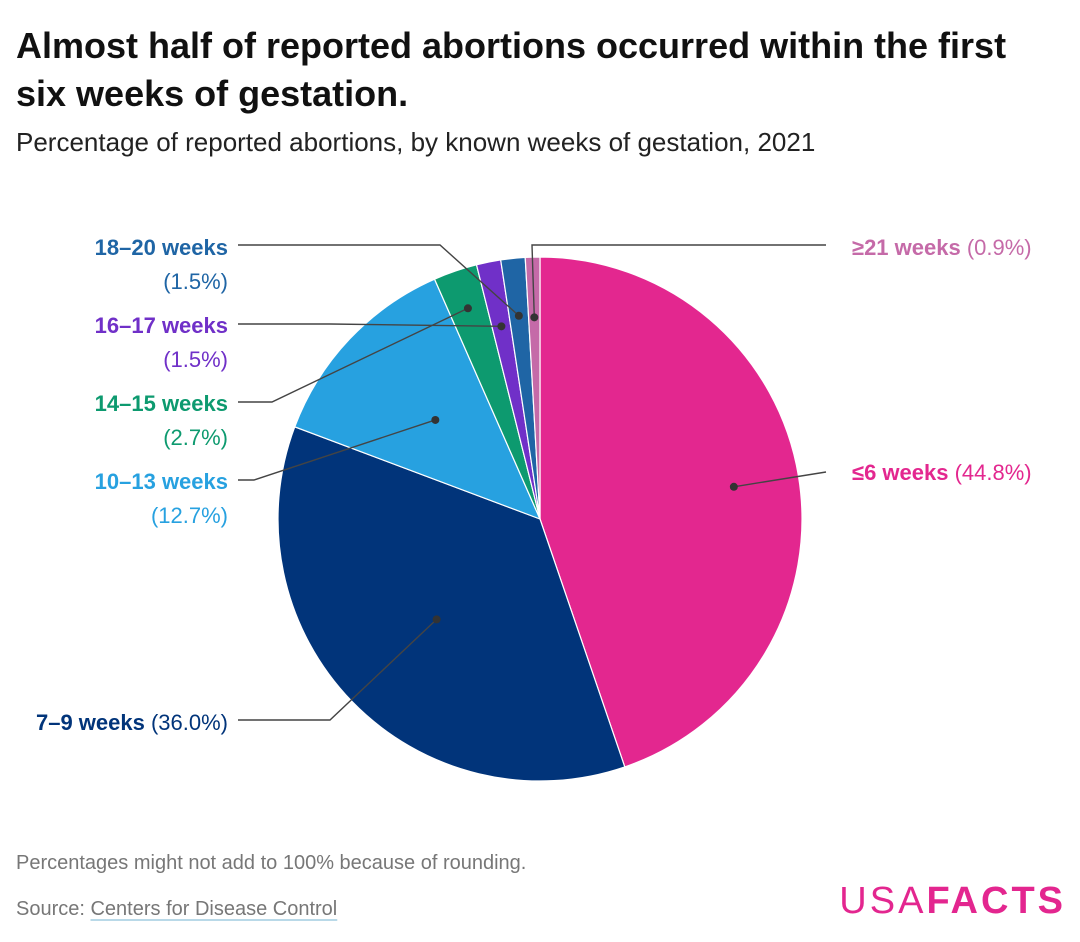  What do you see at coordinates (989, 472) in the screenshot?
I see `slice-label-value: (44.8%)` at bounding box center [989, 472].